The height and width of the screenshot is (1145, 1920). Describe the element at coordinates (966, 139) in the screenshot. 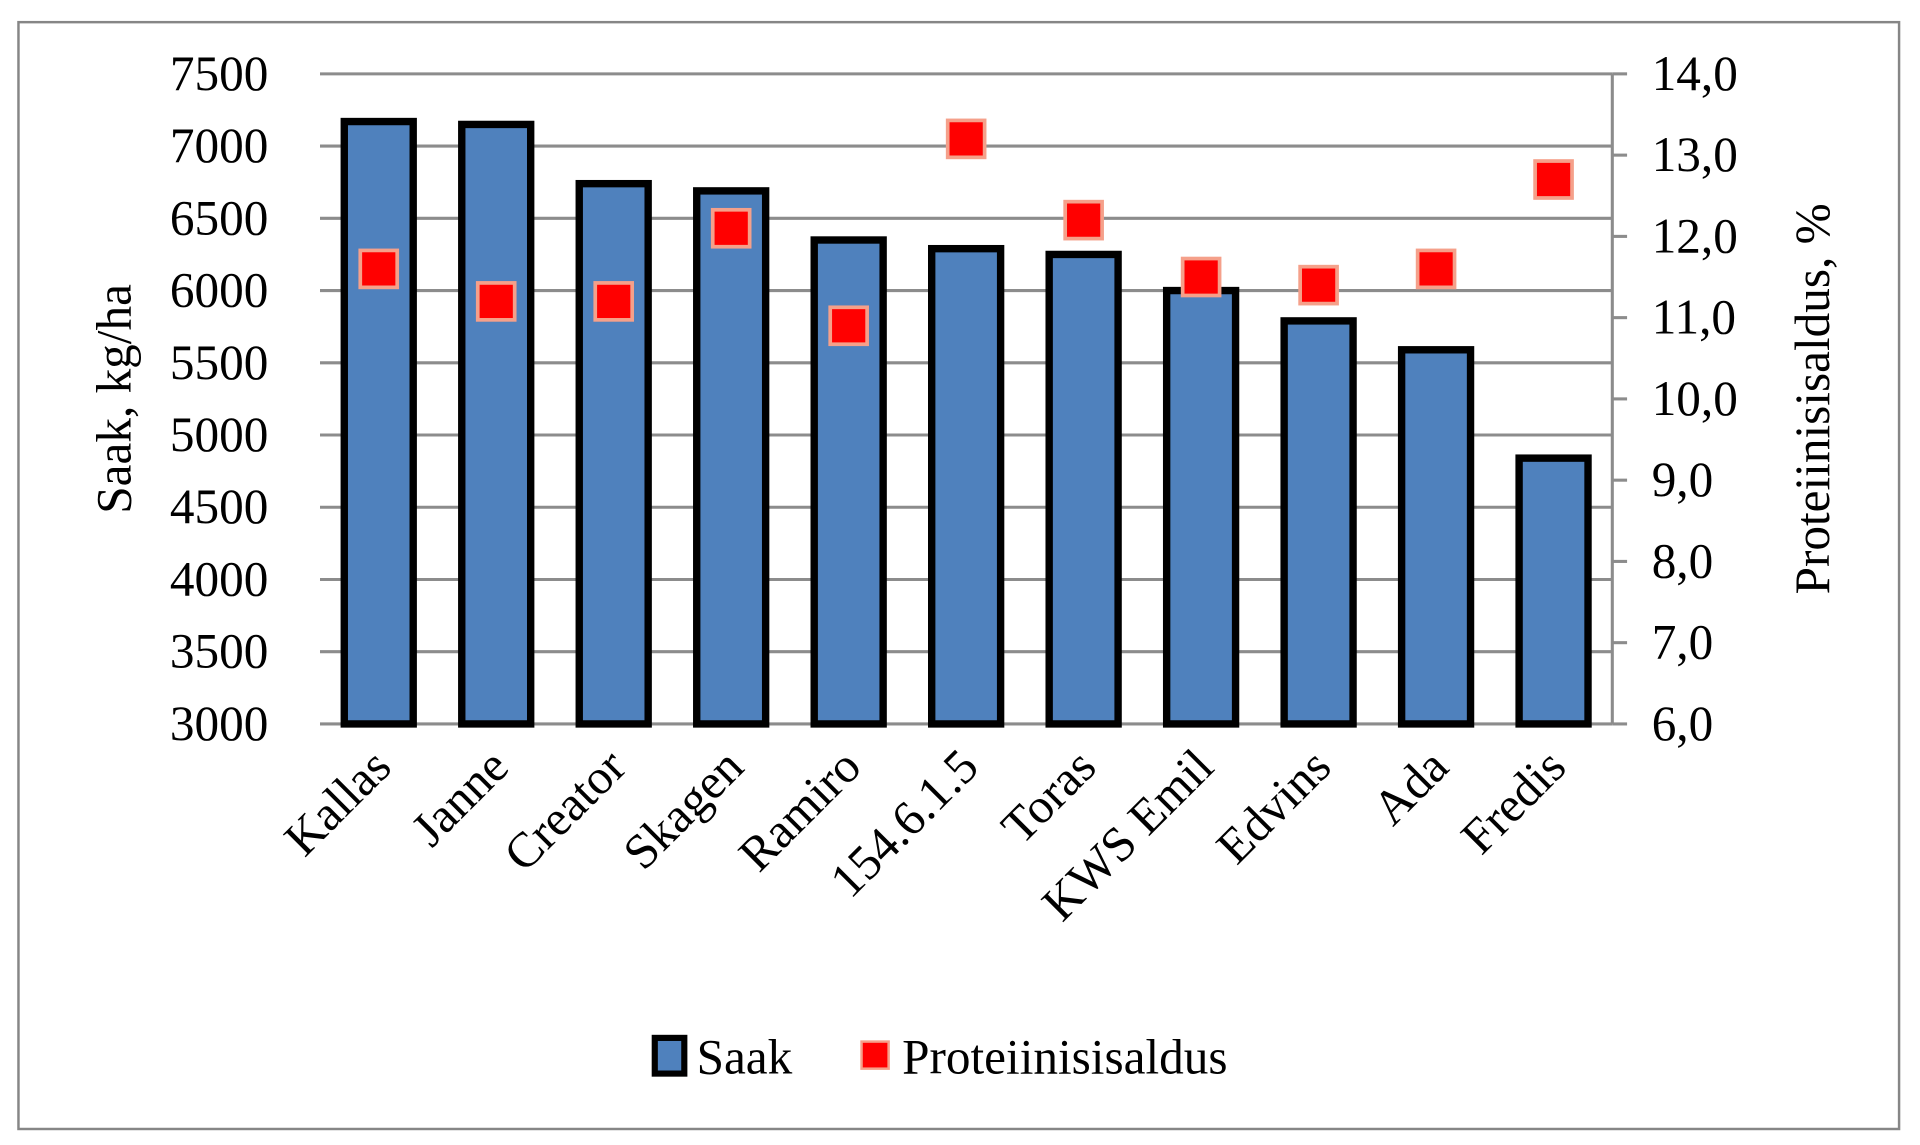

I see `marker-154.6.1.5` at that location.